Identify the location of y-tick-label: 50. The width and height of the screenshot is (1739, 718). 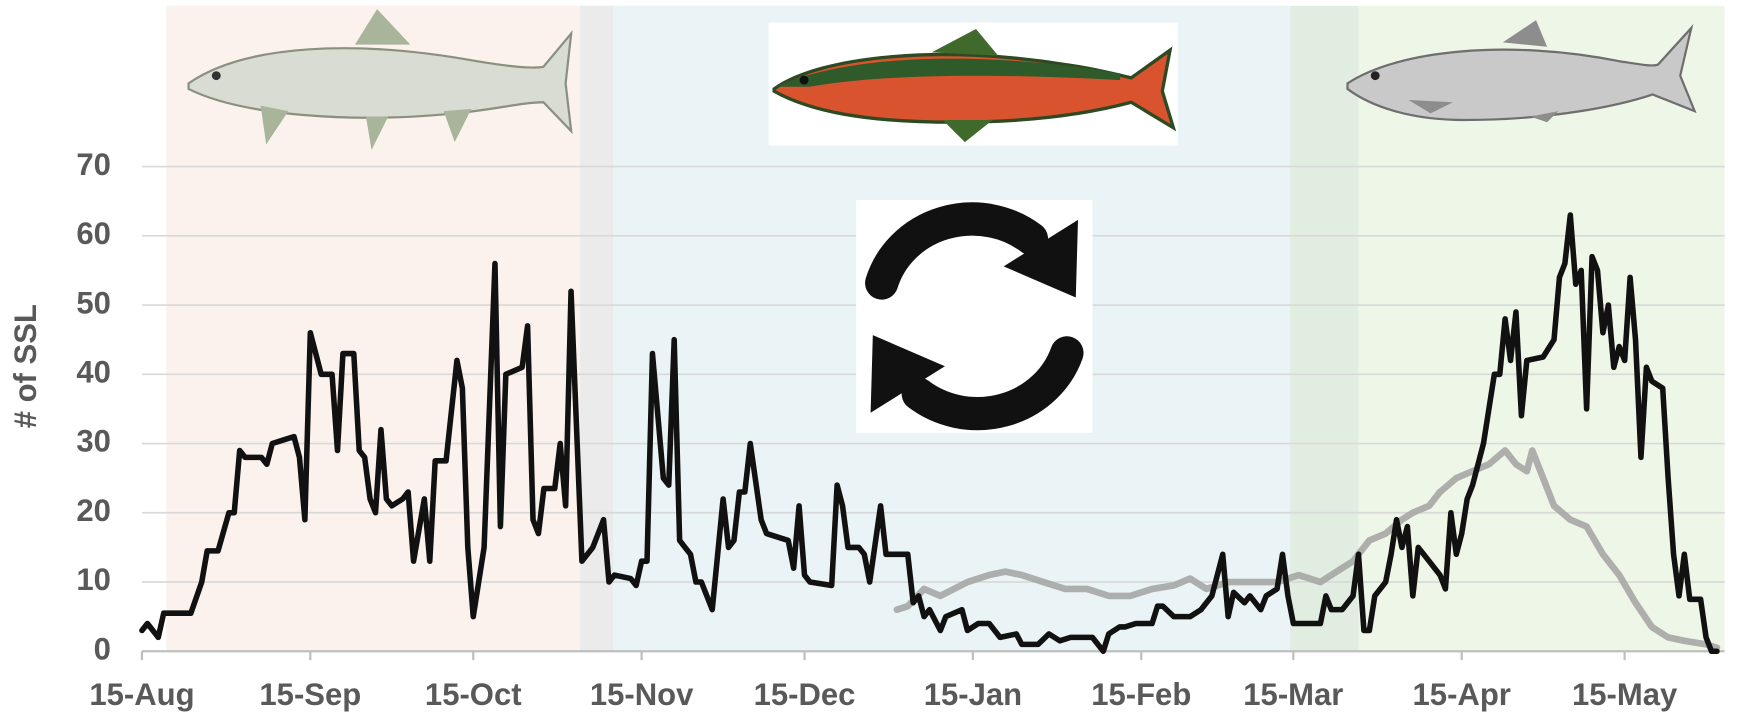
(93, 302).